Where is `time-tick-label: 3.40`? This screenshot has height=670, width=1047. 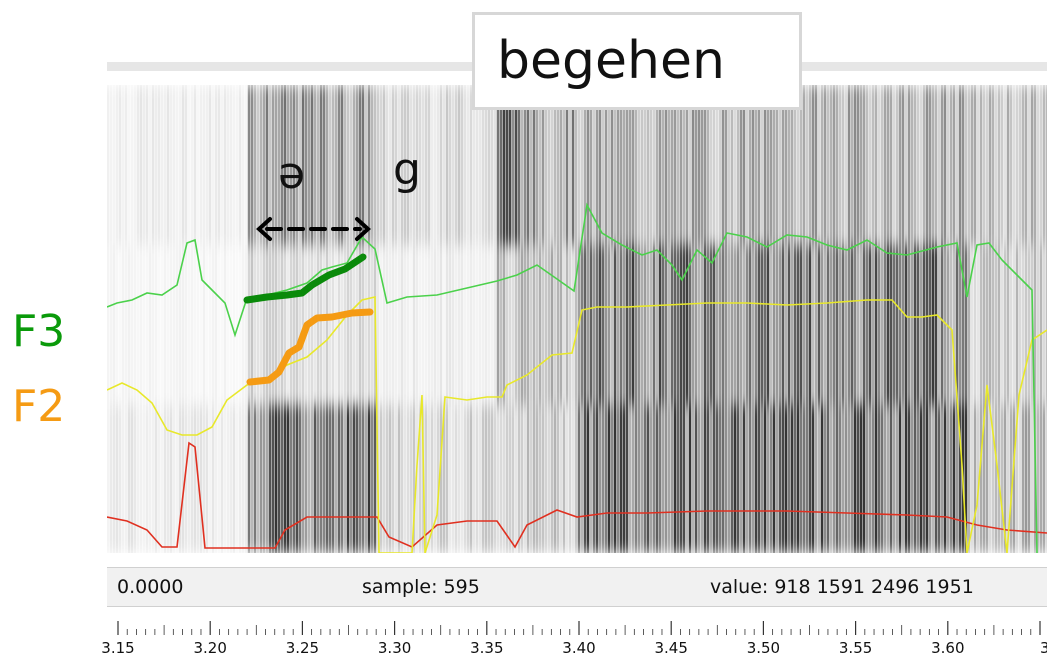 time-tick-label: 3.40 is located at coordinates (578, 648).